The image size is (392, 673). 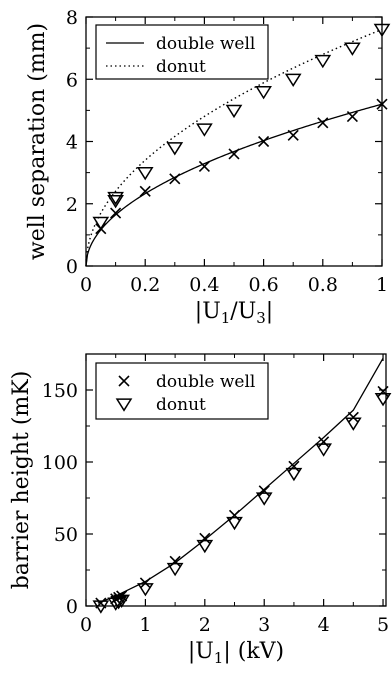 I want to click on y-tick-label: 8, so click(x=72, y=18).